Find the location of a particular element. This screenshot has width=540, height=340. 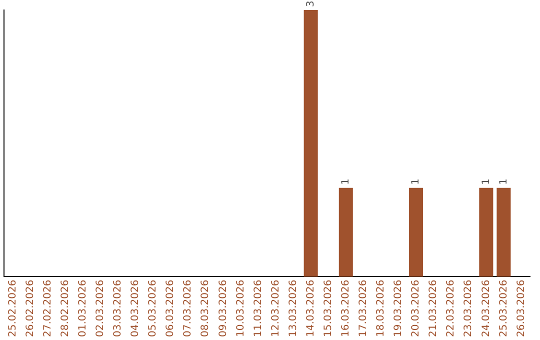

x-tick-label: 11.03.2026 is located at coordinates (258, 309).